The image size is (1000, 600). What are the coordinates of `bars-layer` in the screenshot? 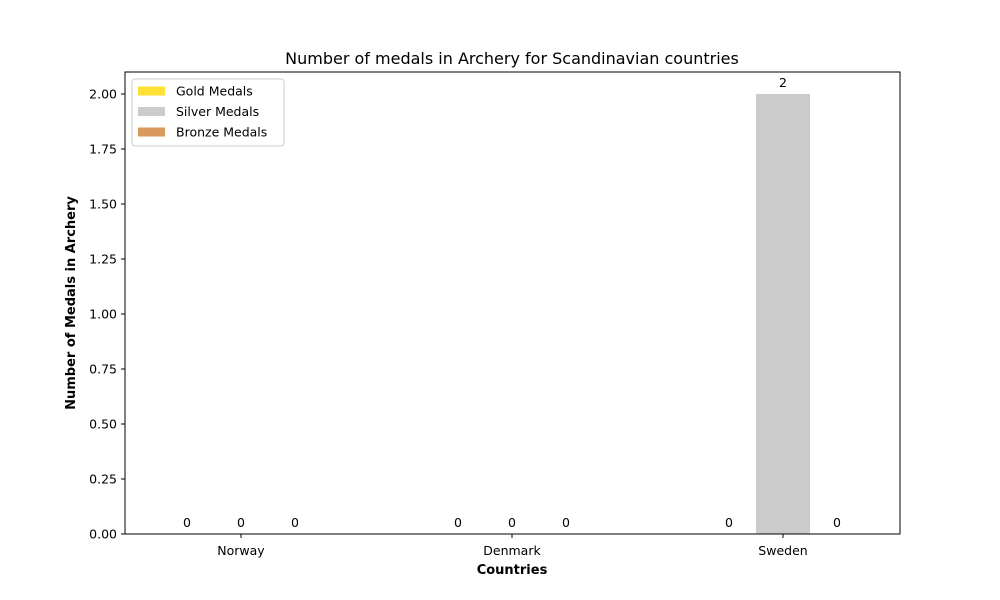 It's located at (783, 314).